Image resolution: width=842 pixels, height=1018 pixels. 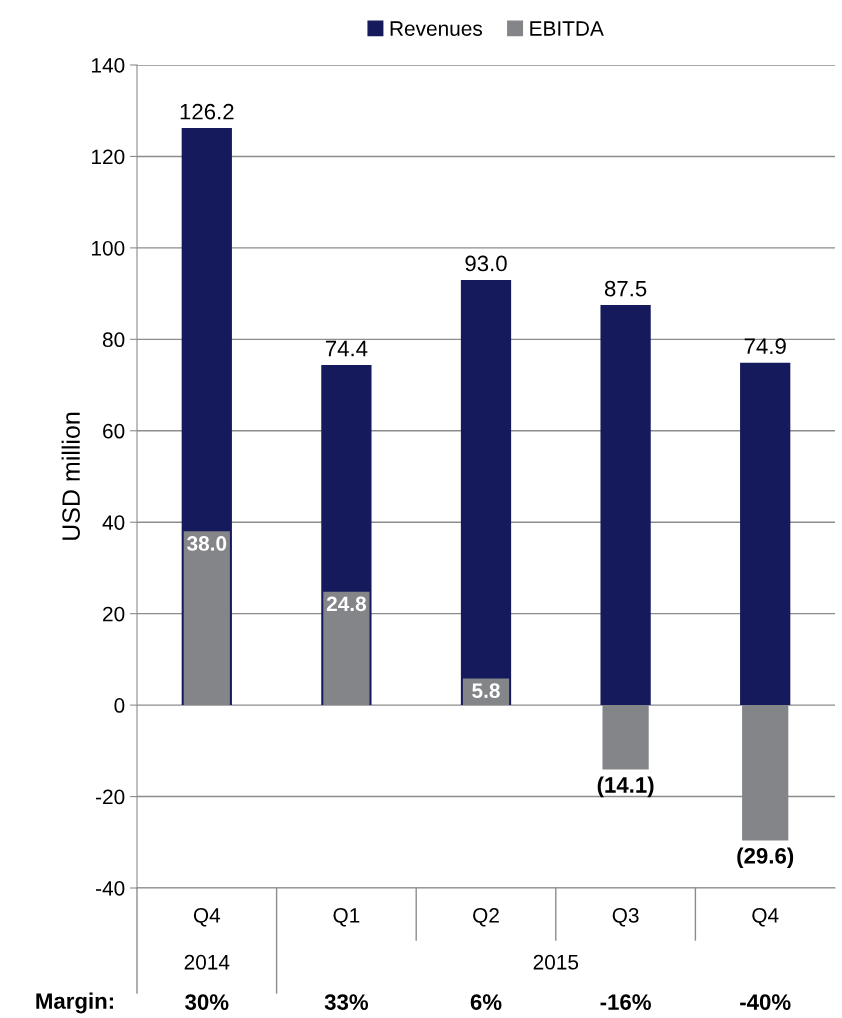 What do you see at coordinates (346, 604) in the screenshot?
I see `data-label: 24.8` at bounding box center [346, 604].